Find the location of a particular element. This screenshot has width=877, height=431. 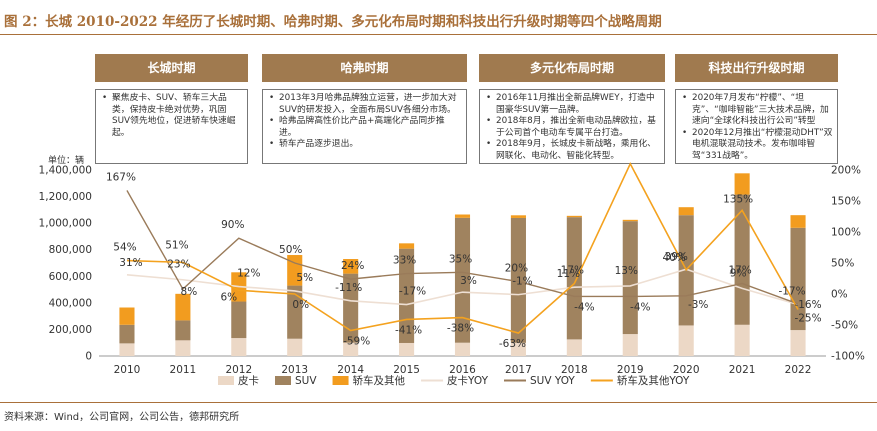

sedan-yoy-data-label: 51% is located at coordinates (176, 245).